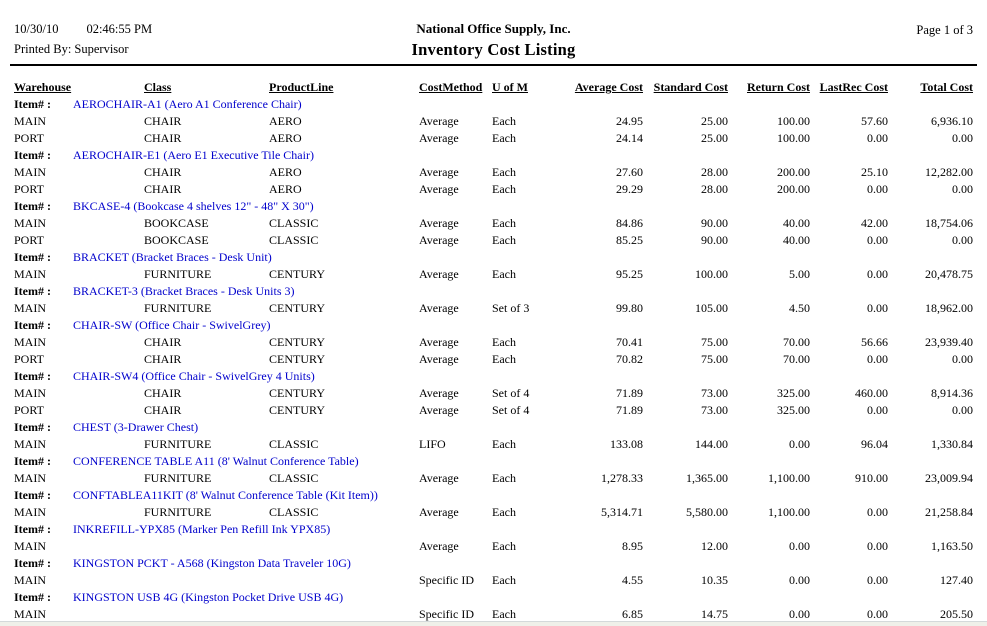  I want to click on cell-return_cost: 40.00, so click(796, 240).